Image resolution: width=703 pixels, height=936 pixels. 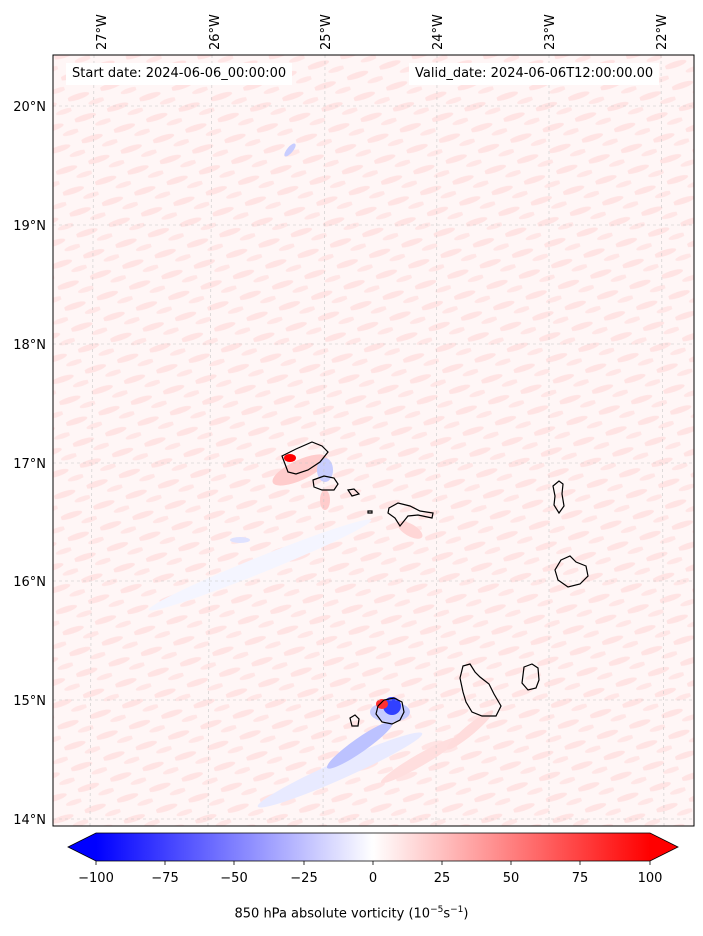 I want to click on lat-tick-label: 15°N, so click(x=29, y=701).